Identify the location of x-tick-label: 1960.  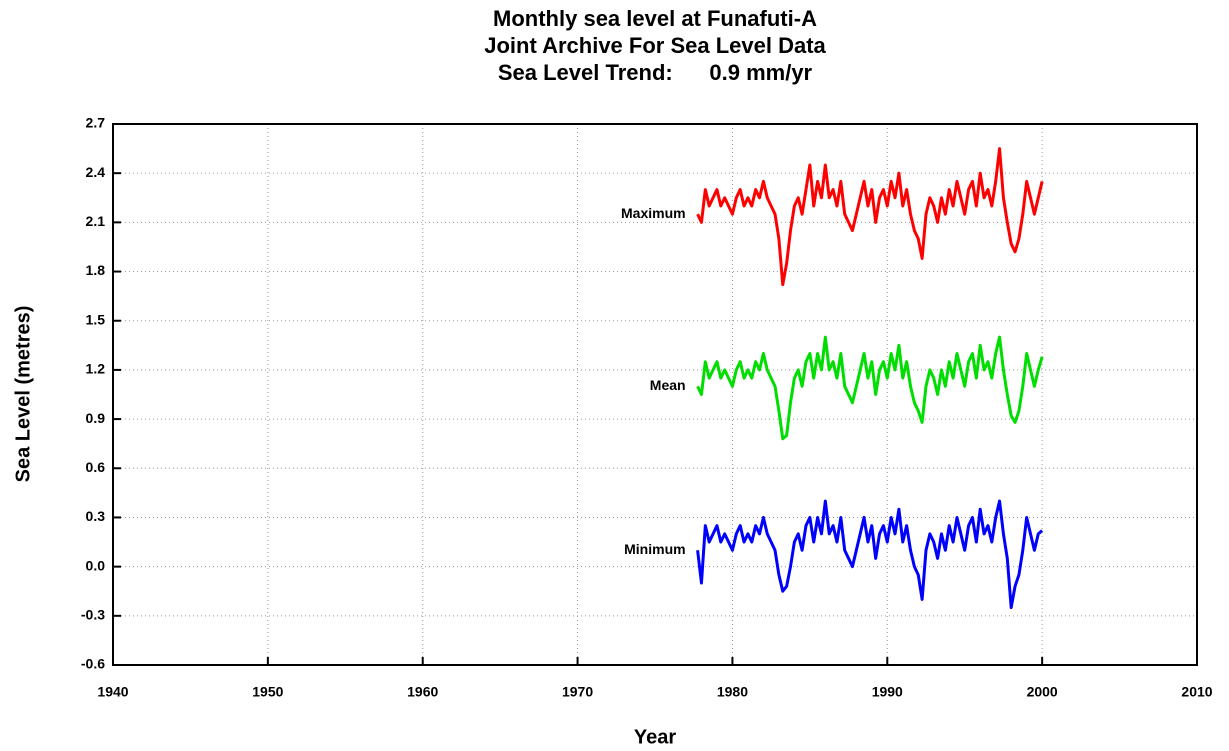
(422, 692).